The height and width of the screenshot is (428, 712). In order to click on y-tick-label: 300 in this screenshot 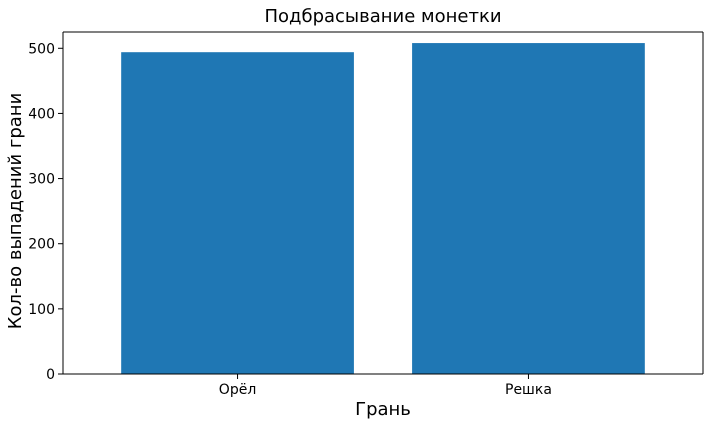, I will do `click(41, 180)`.